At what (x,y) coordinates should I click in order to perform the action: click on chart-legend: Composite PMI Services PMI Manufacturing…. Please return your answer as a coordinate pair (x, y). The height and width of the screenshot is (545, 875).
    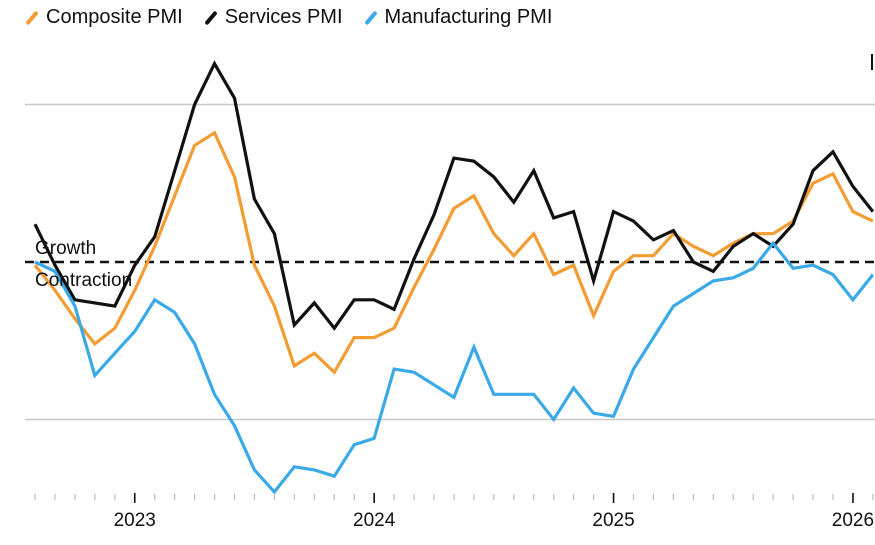
    Looking at the image, I should click on (299, 17).